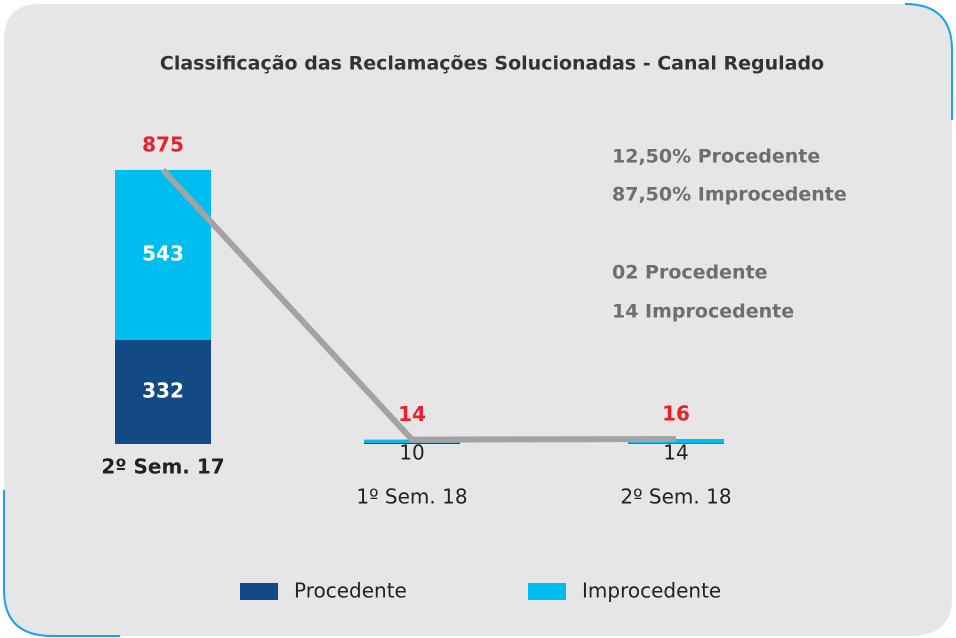 Image resolution: width=956 pixels, height=638 pixels. I want to click on value-label: 543, so click(163, 254).